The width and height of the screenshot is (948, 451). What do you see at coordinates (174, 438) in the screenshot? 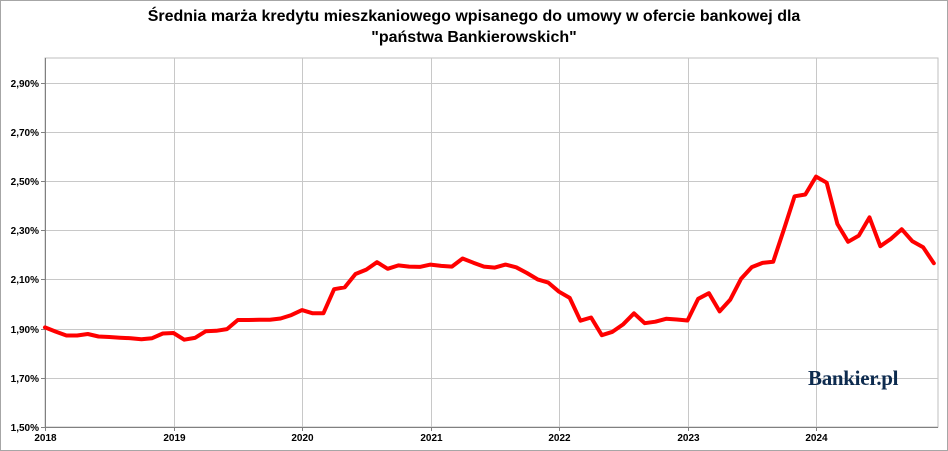
I see `x-tick-label: 2019` at bounding box center [174, 438].